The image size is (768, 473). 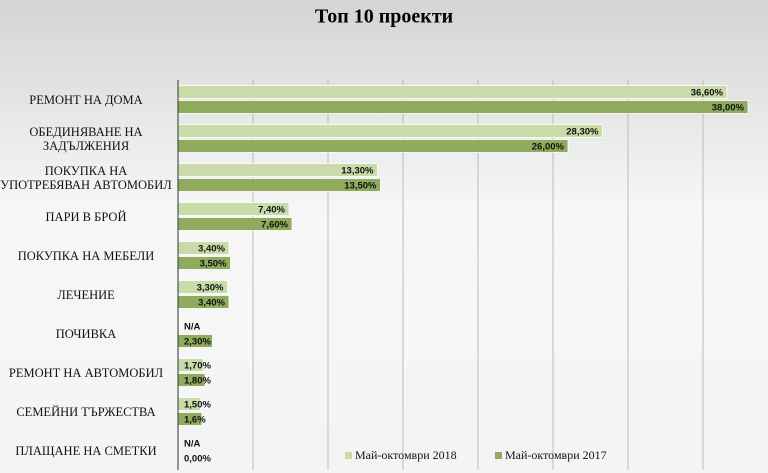 What do you see at coordinates (86, 177) in the screenshot?
I see `y-tick-label: ПОКУПКА НА УПОТРЕБЯВАН АВТОМОБИЛ` at bounding box center [86, 177].